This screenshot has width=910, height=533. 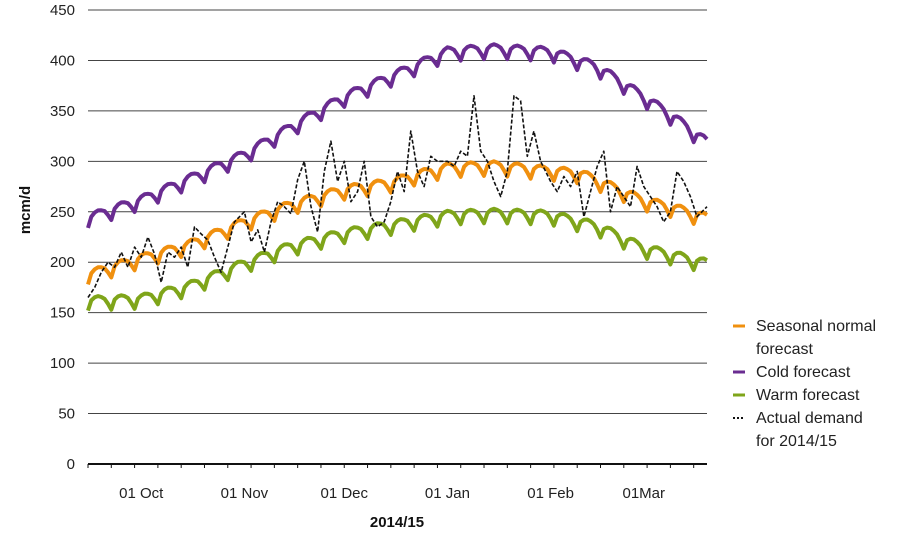 I want to click on y-tick-label: 200, so click(x=62, y=262).